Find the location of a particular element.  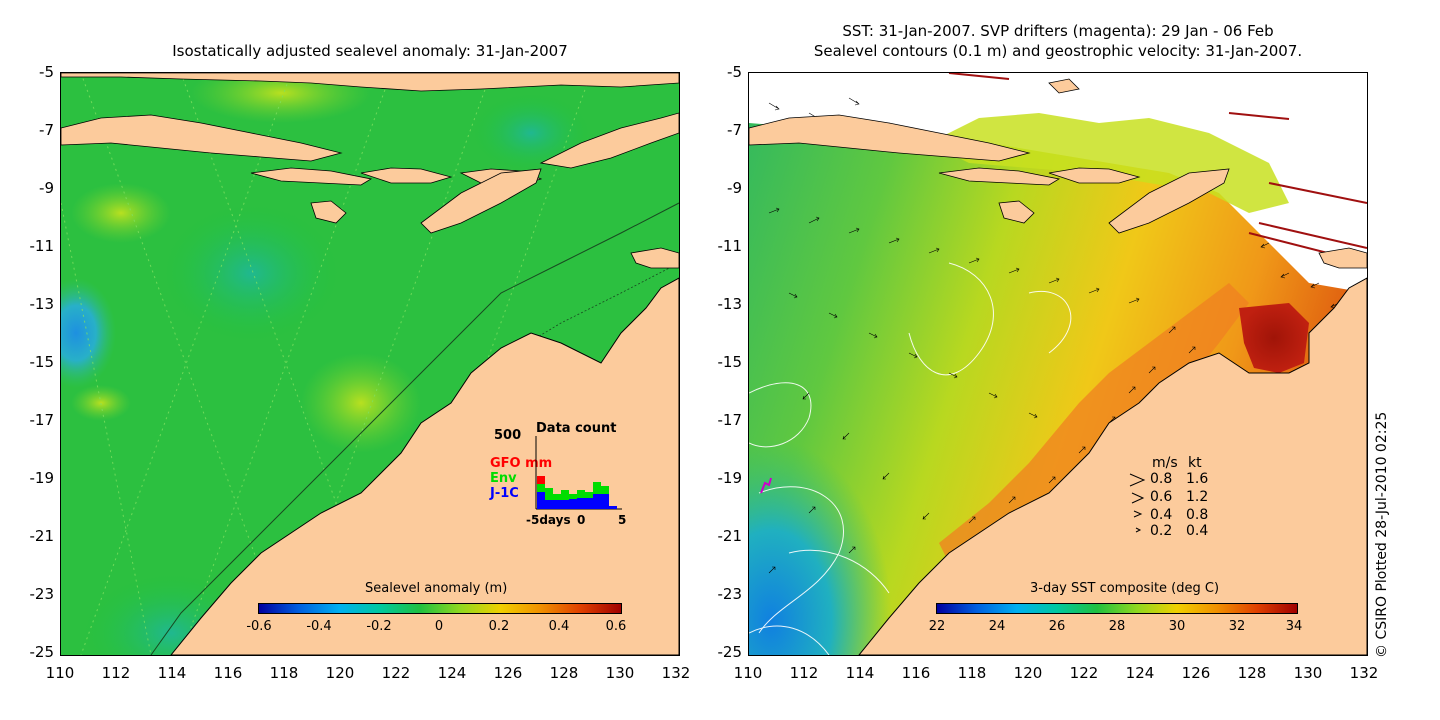

left-x-tick: 110 is located at coordinates (60, 673).